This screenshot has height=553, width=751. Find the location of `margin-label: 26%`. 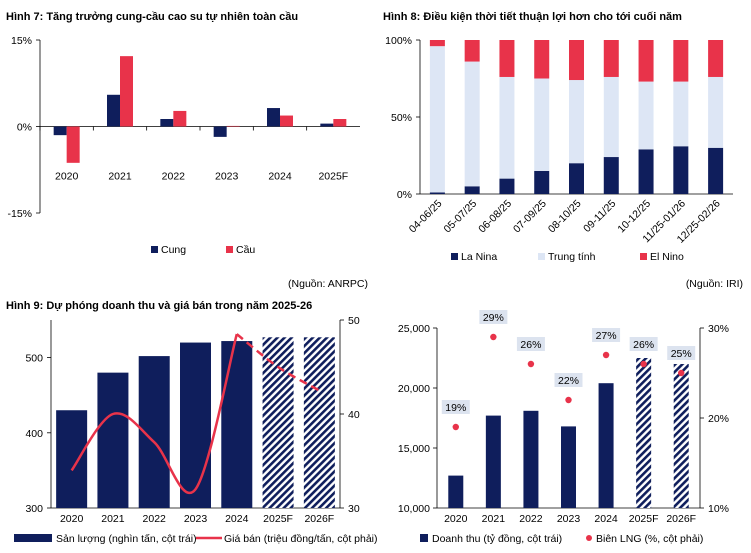

margin-label: 26% is located at coordinates (530, 345).